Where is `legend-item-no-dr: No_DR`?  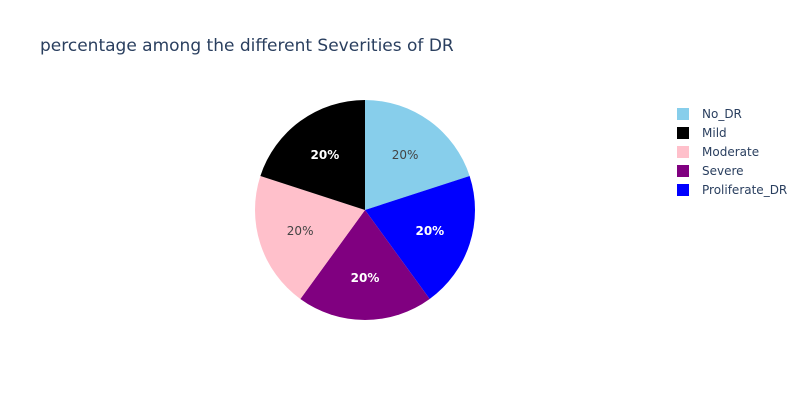
legend-item-no-dr: No_DR is located at coordinates (709, 114).